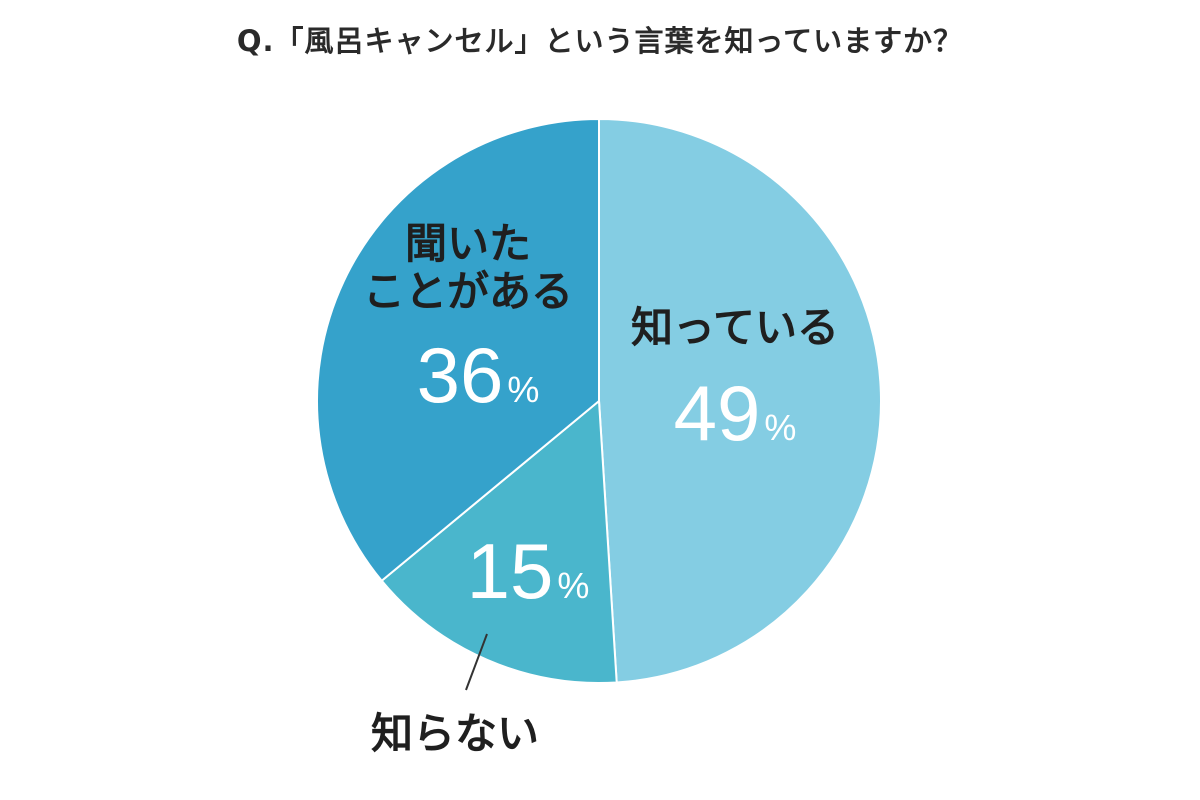 This screenshot has width=1200, height=800. What do you see at coordinates (780, 427) in the screenshot?
I see `slice-value-knows-unit: %` at bounding box center [780, 427].